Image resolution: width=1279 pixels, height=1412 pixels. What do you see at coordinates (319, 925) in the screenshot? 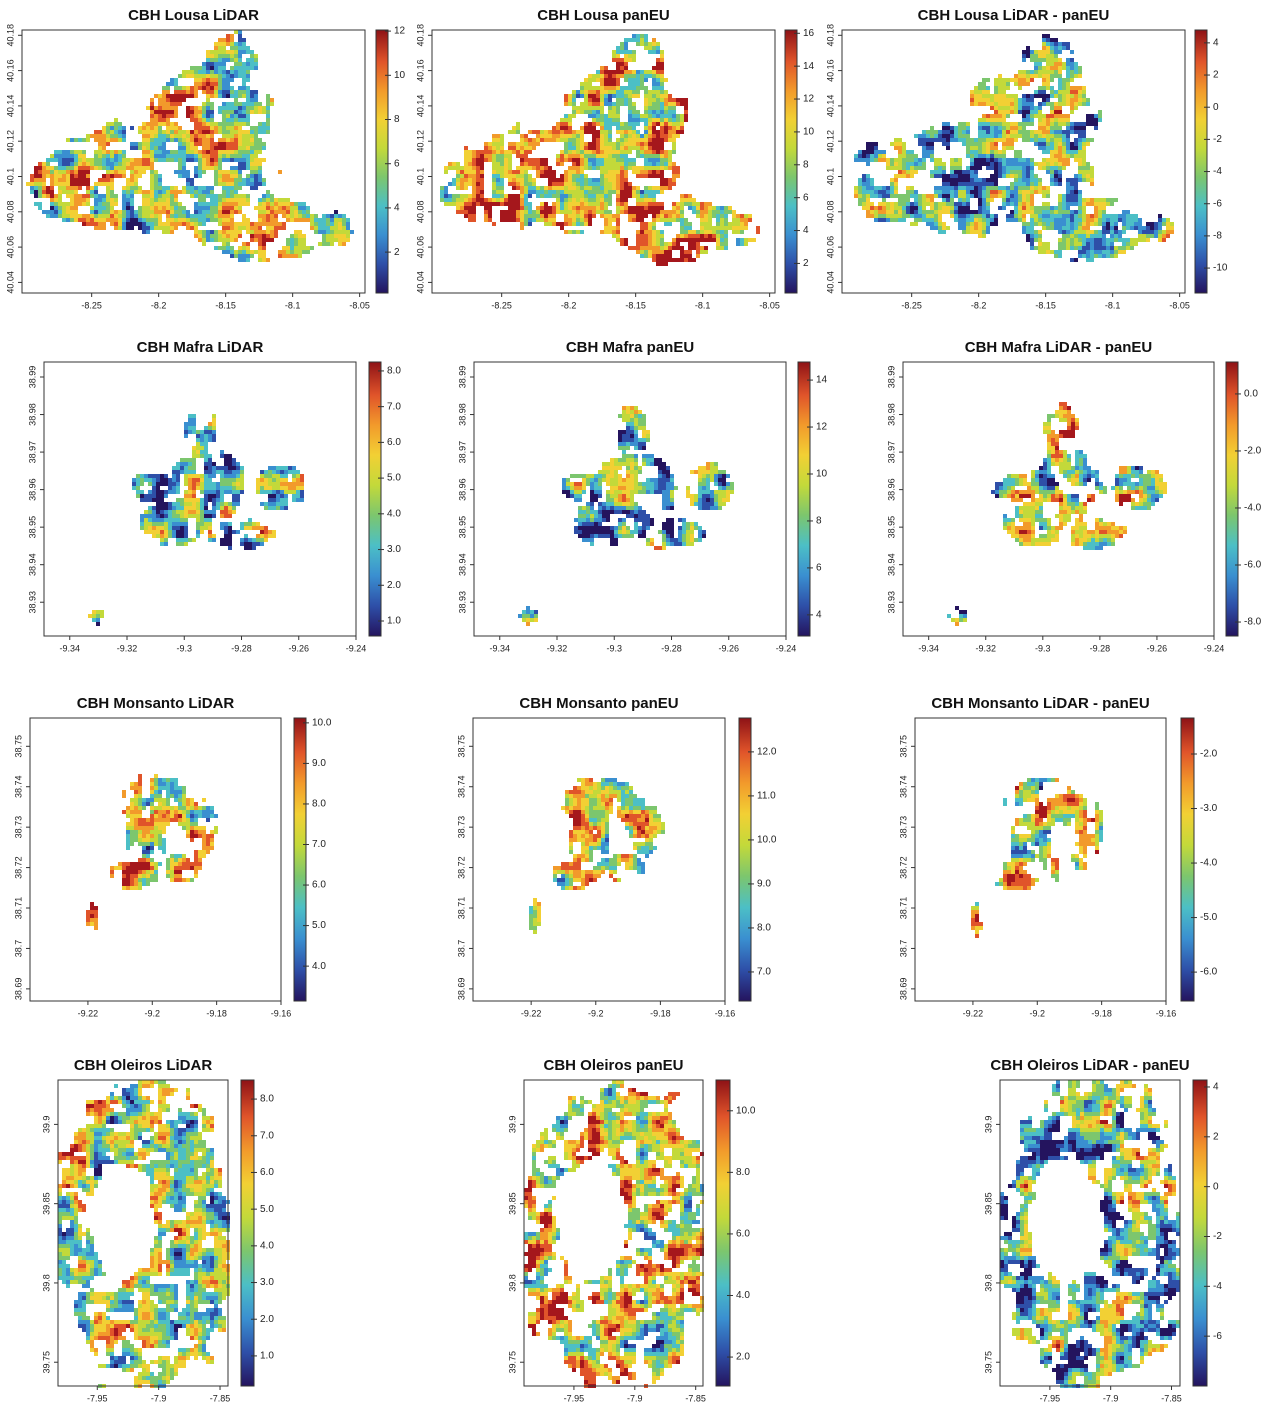
I see `colorbar-tick-label: 5.0` at bounding box center [319, 925].